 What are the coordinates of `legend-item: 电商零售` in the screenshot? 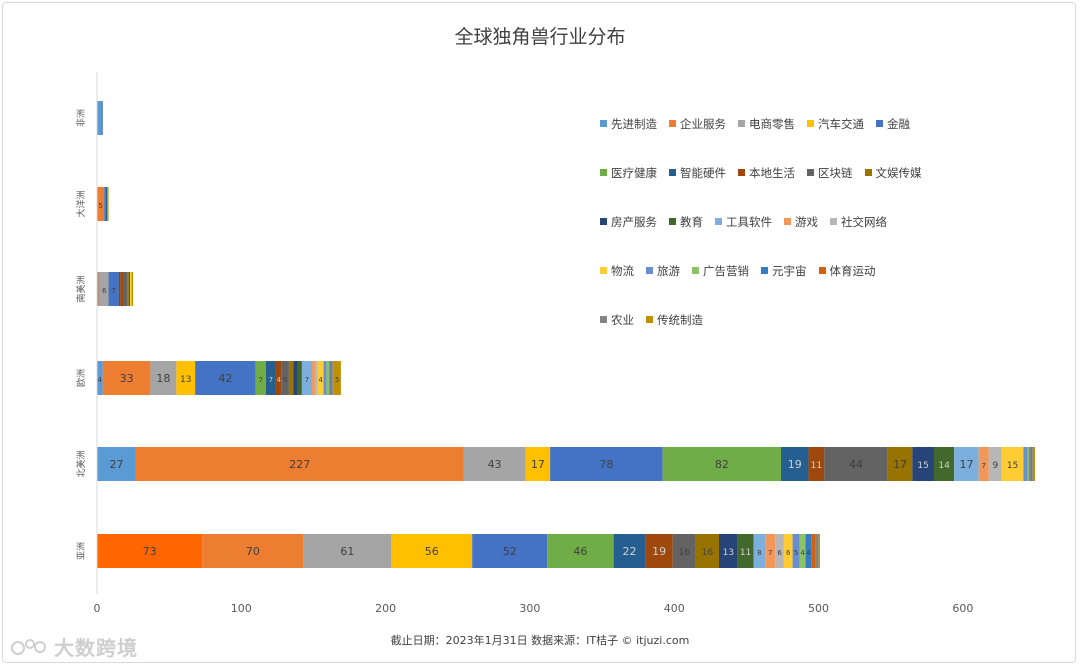 It's located at (766, 140).